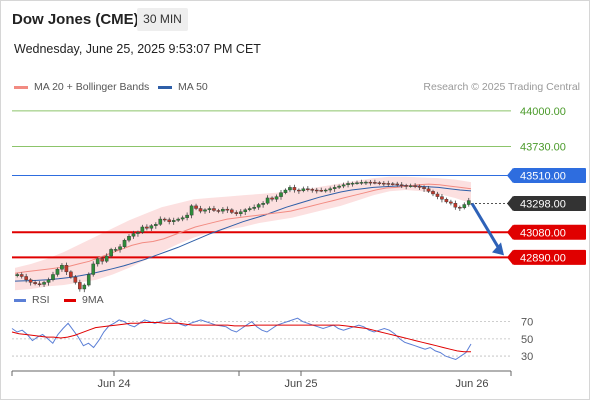 The width and height of the screenshot is (590, 400). Describe the element at coordinates (527, 340) in the screenshot. I see `rsi-tick-label-50: 50` at that location.